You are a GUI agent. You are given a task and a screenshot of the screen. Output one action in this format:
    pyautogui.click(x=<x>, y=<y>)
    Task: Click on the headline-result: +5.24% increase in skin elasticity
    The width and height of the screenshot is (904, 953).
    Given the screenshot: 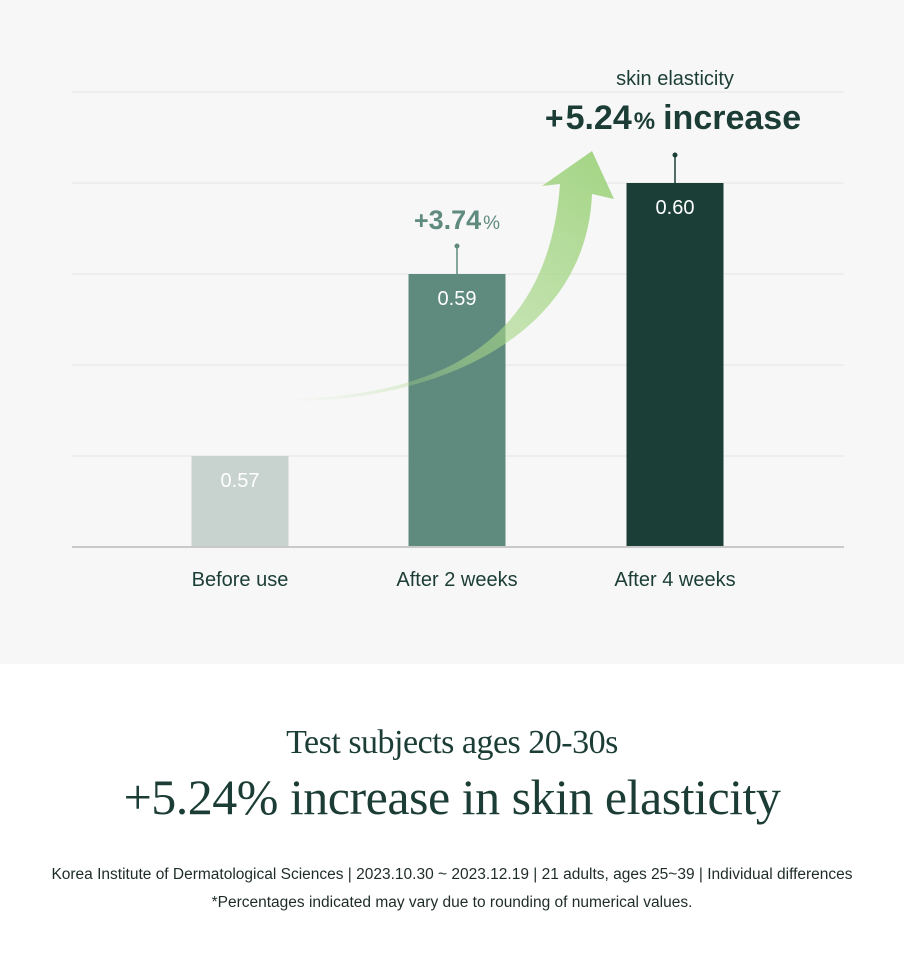 What is the action you would take?
    pyautogui.click(x=452, y=797)
    